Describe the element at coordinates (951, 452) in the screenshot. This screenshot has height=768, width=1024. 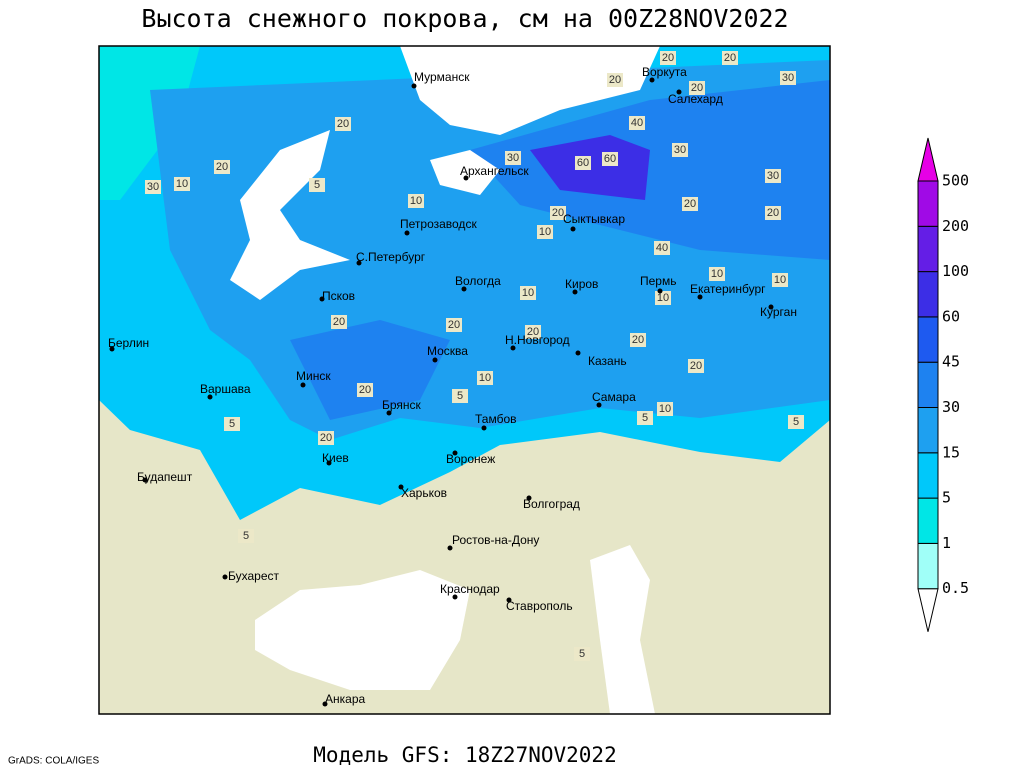
I see `colorbar-label: 15` at that location.